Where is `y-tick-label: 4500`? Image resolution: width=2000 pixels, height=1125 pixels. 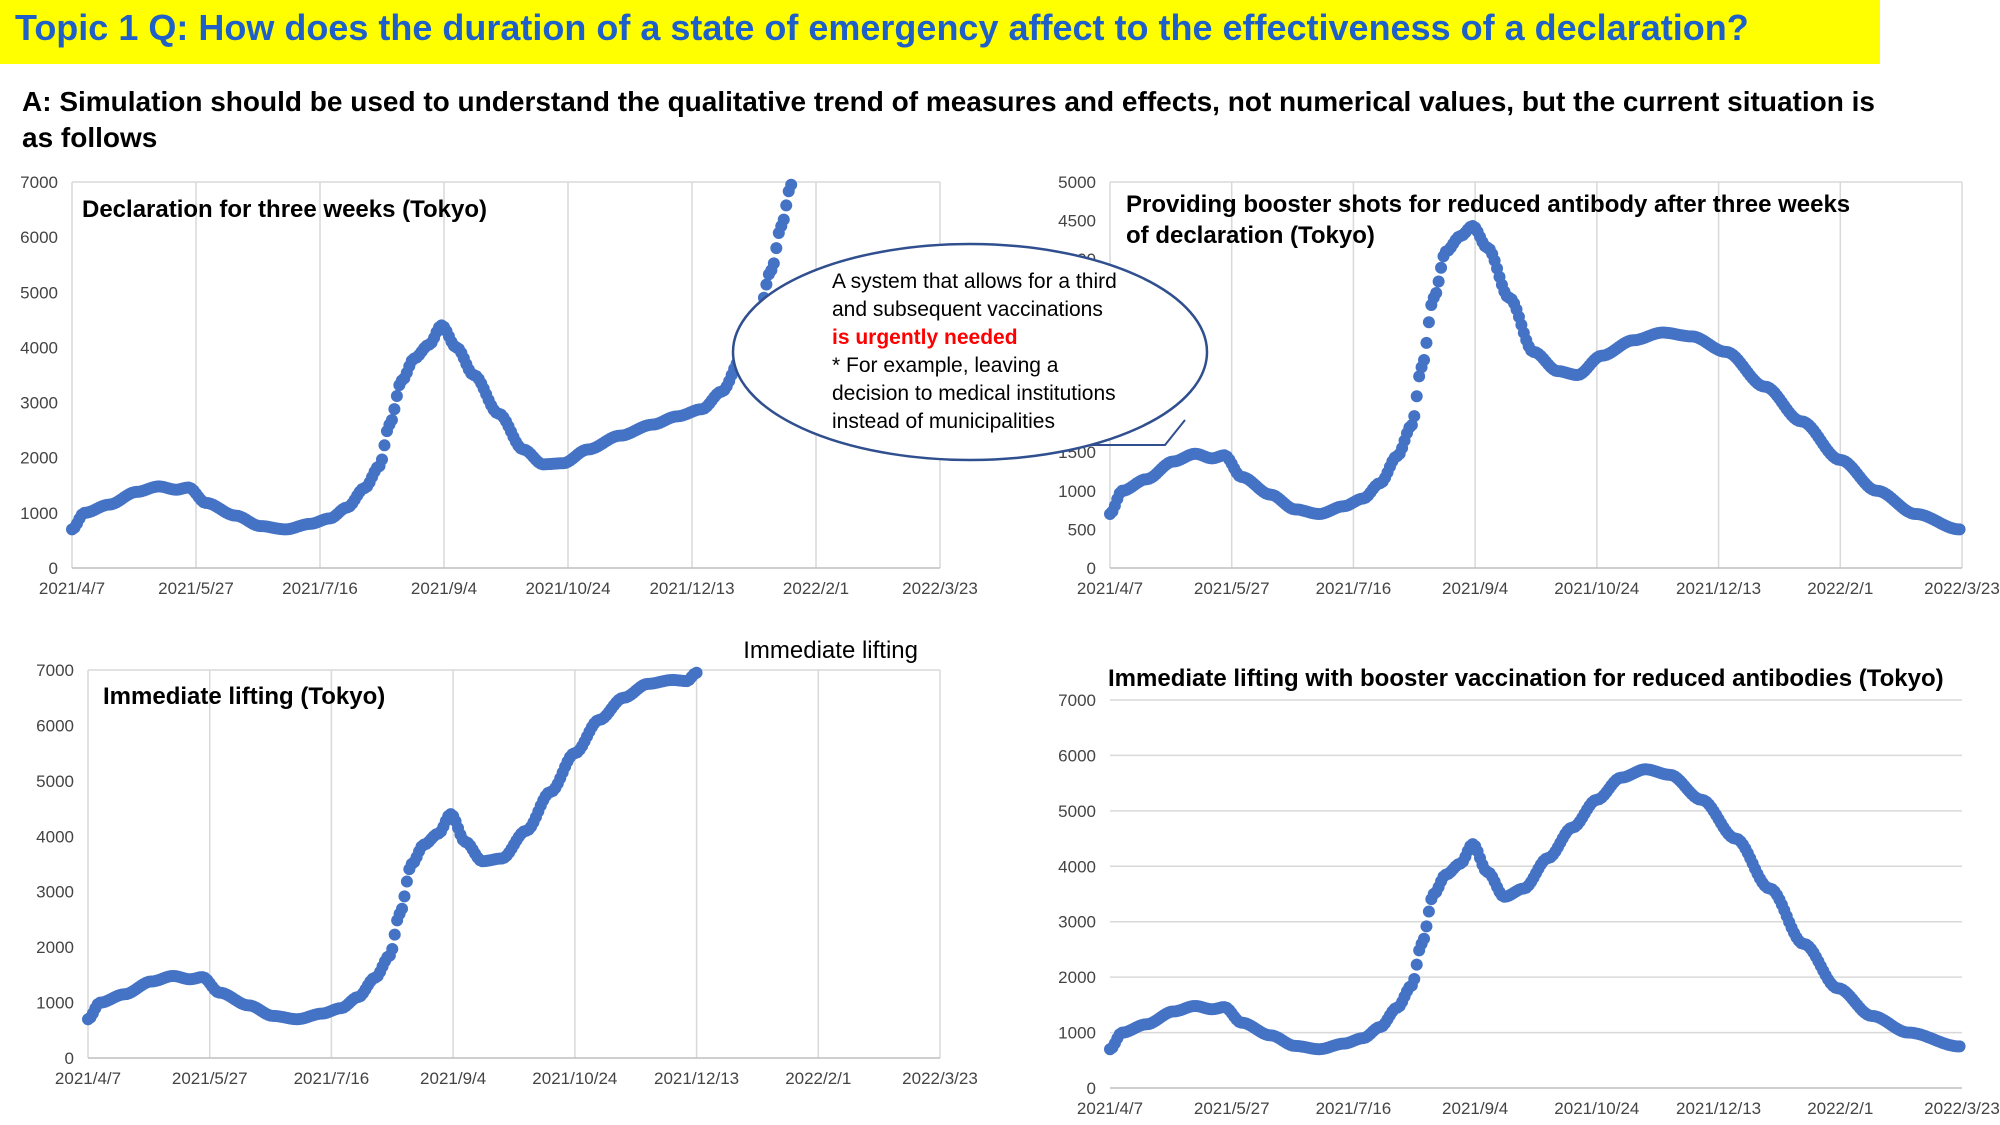
y-tick-label: 4500 is located at coordinates (1077, 221).